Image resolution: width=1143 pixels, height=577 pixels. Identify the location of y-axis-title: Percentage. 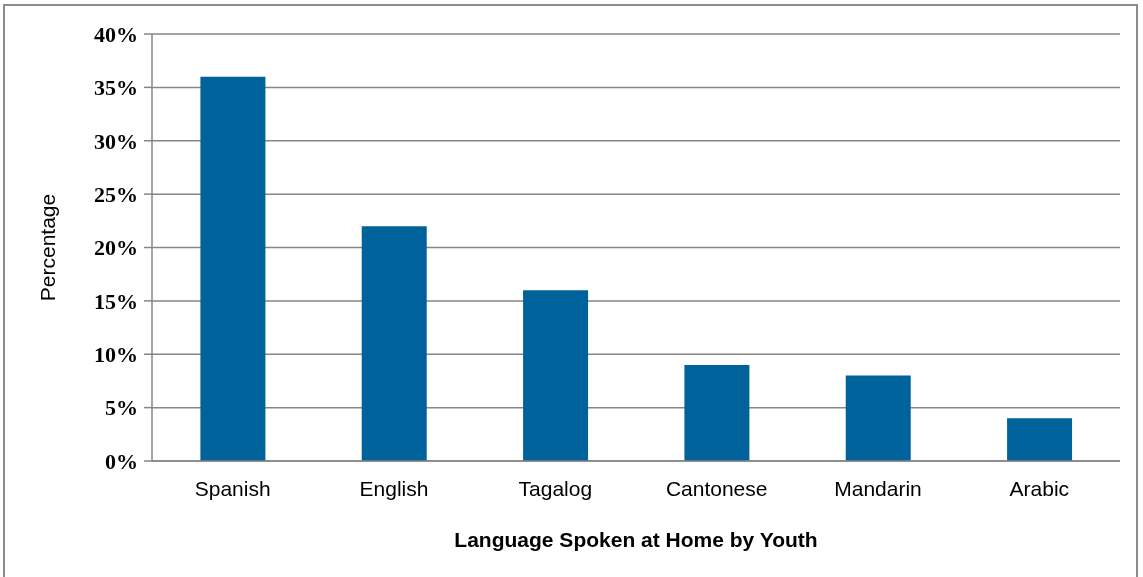
(48, 247).